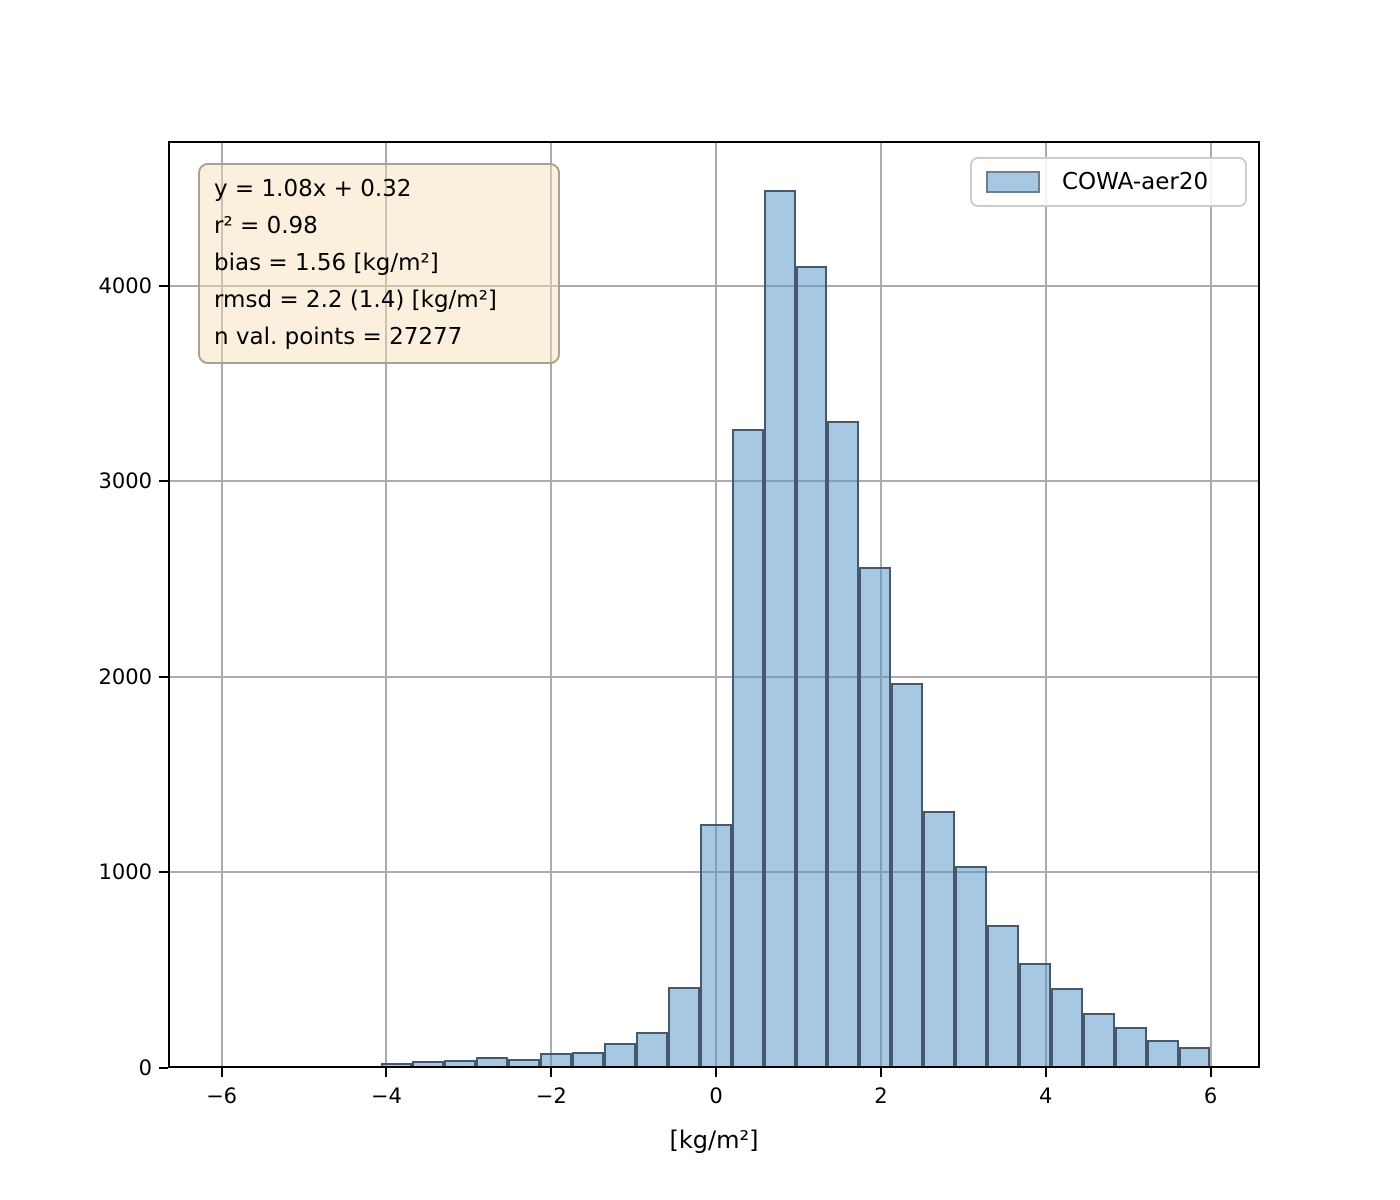 This screenshot has height=1200, width=1400. What do you see at coordinates (313, 189) in the screenshot?
I see `stats-line: y = 1.08x + 0.32` at bounding box center [313, 189].